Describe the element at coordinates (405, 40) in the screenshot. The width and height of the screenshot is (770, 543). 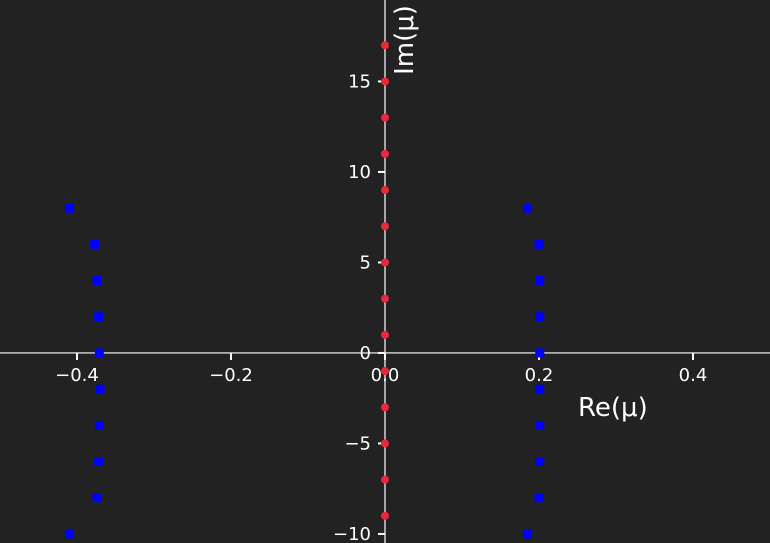
I see `y-axis-label: Im(μ)` at that location.